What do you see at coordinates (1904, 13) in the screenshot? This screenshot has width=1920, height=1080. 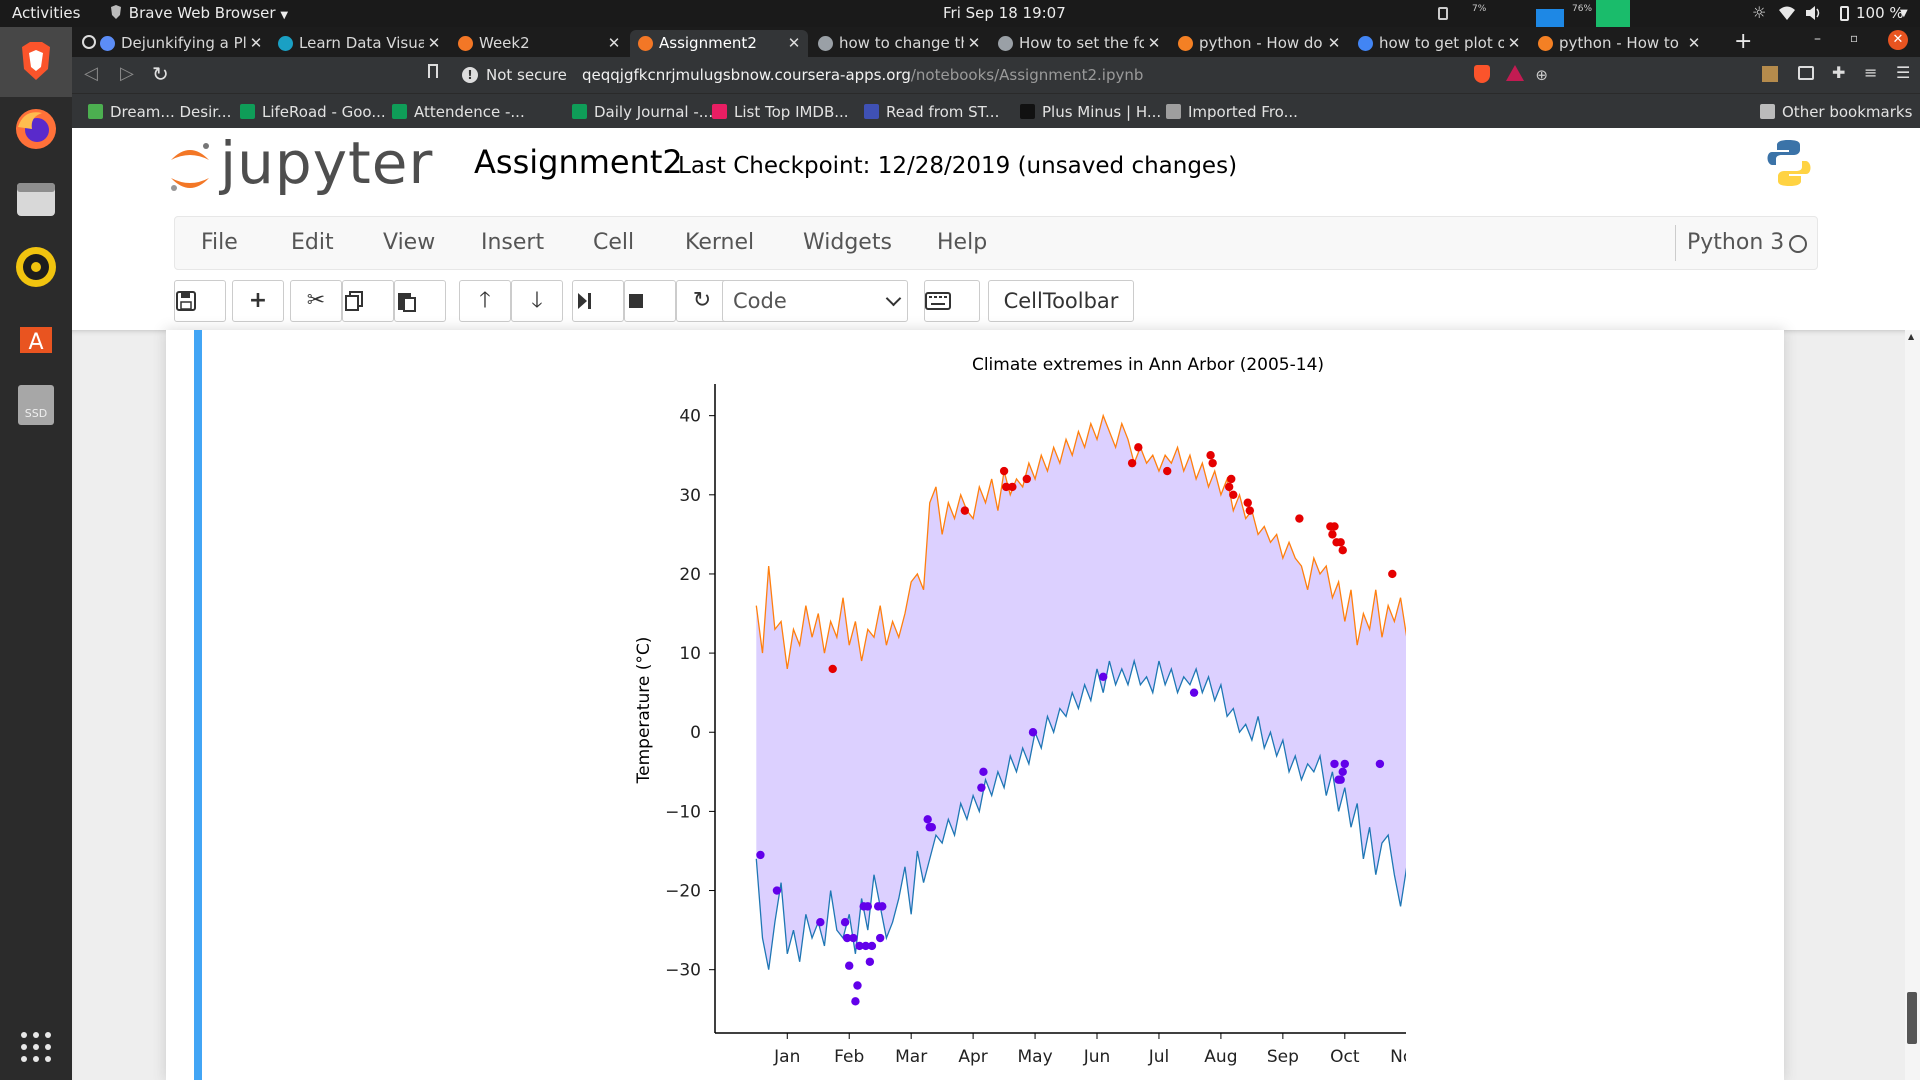 I see `power-menu-icon: ▼` at bounding box center [1904, 13].